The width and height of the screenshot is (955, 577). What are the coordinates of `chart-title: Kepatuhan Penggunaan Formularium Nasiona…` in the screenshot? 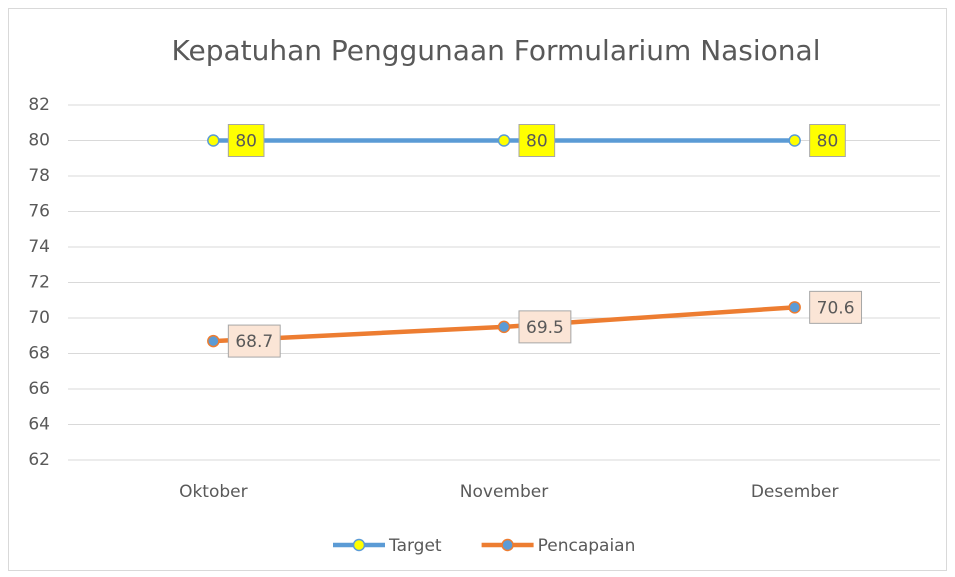 It's located at (496, 50).